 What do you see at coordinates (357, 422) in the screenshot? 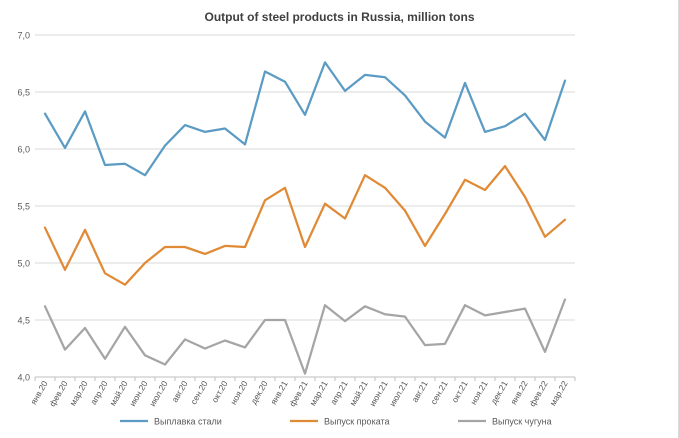
I see `legend-label: Выпуск проката` at bounding box center [357, 422].